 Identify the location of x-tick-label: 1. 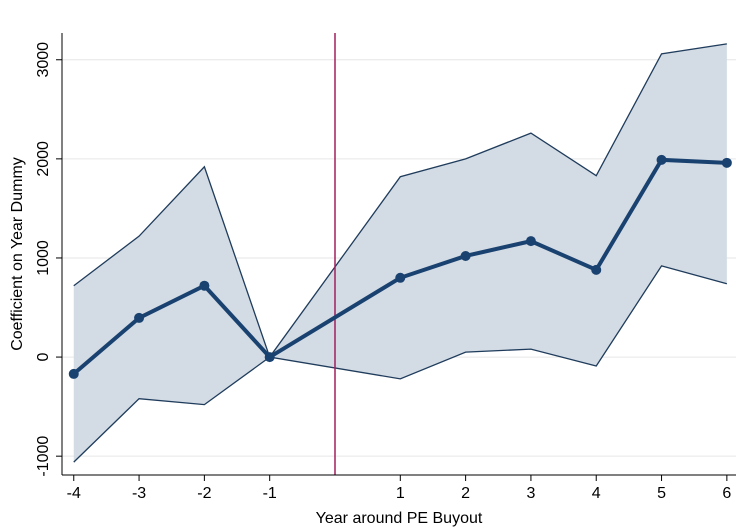
(400, 493).